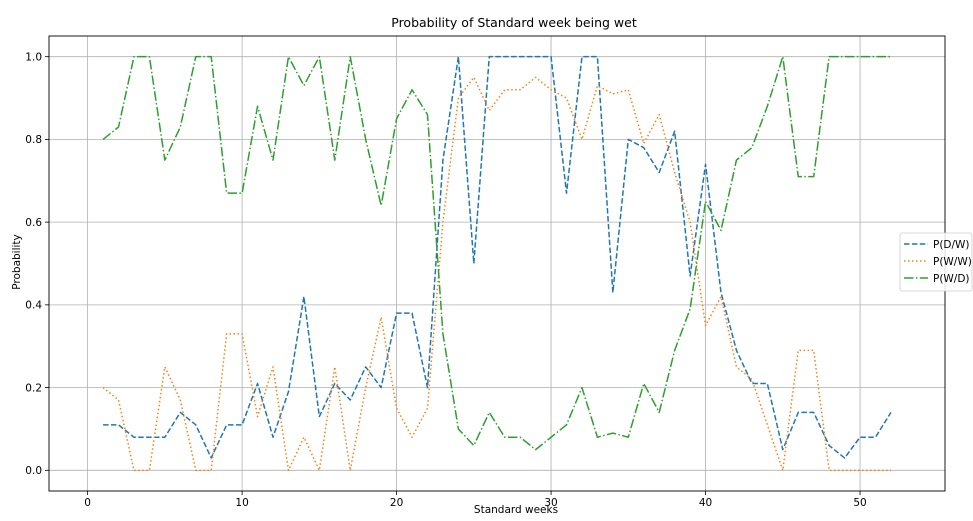 Image resolution: width=973 pixels, height=521 pixels. What do you see at coordinates (859, 503) in the screenshot?
I see `x-tick-label: 50` at bounding box center [859, 503].